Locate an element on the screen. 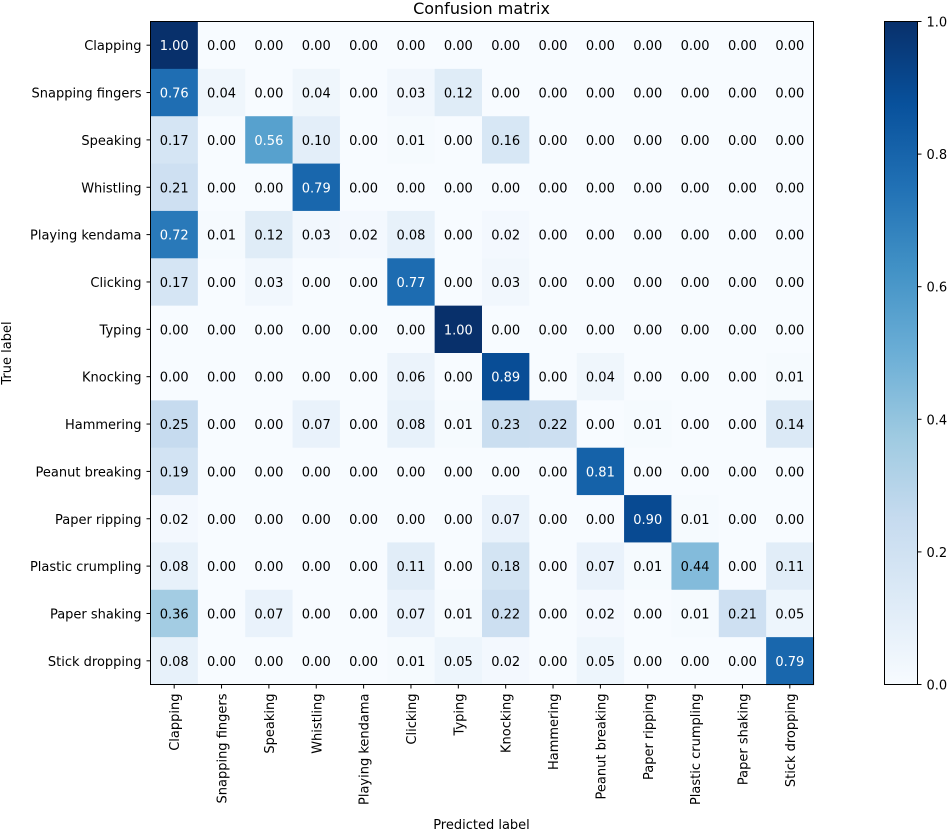  y-tick-label: Stick dropping is located at coordinates (95, 662).